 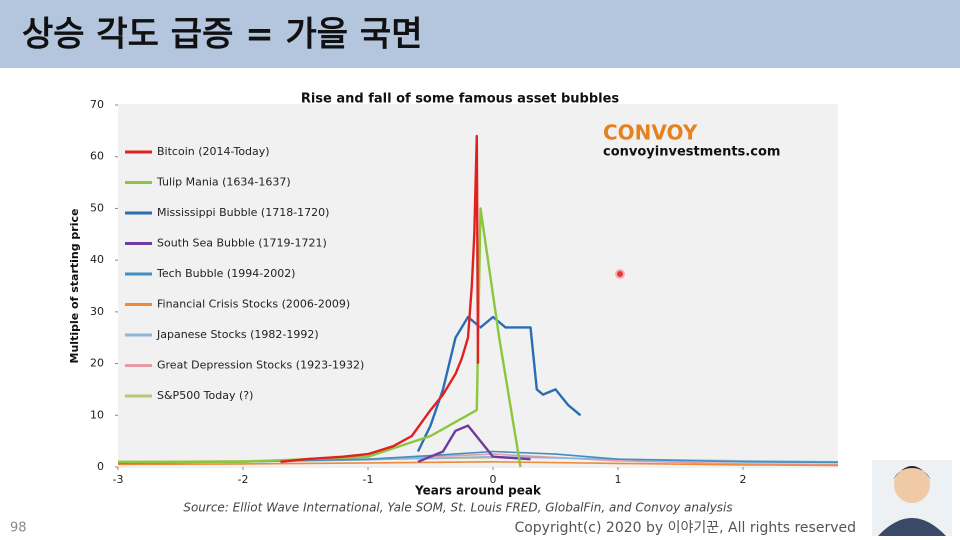 I want to click on page-number: 98, so click(x=18, y=528).